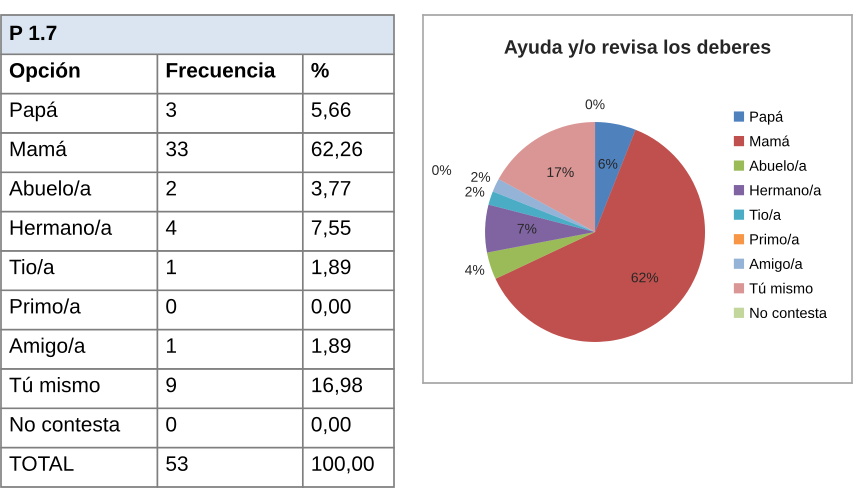 This screenshot has width=859, height=496. Describe the element at coordinates (781, 288) in the screenshot. I see `legend-label: Tú mismo` at that location.